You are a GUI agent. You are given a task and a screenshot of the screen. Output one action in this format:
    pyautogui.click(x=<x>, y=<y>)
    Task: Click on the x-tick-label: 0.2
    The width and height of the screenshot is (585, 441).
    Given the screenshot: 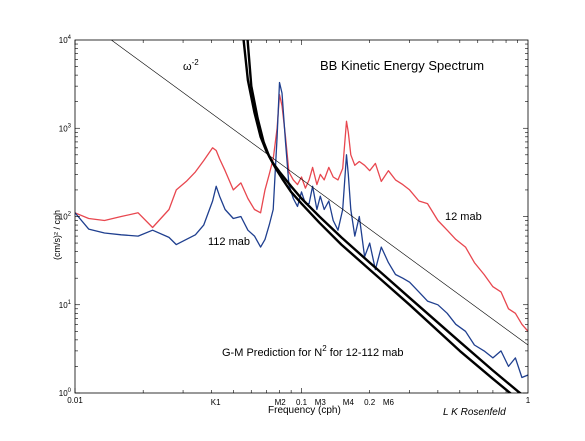 What is the action you would take?
    pyautogui.click(x=370, y=402)
    